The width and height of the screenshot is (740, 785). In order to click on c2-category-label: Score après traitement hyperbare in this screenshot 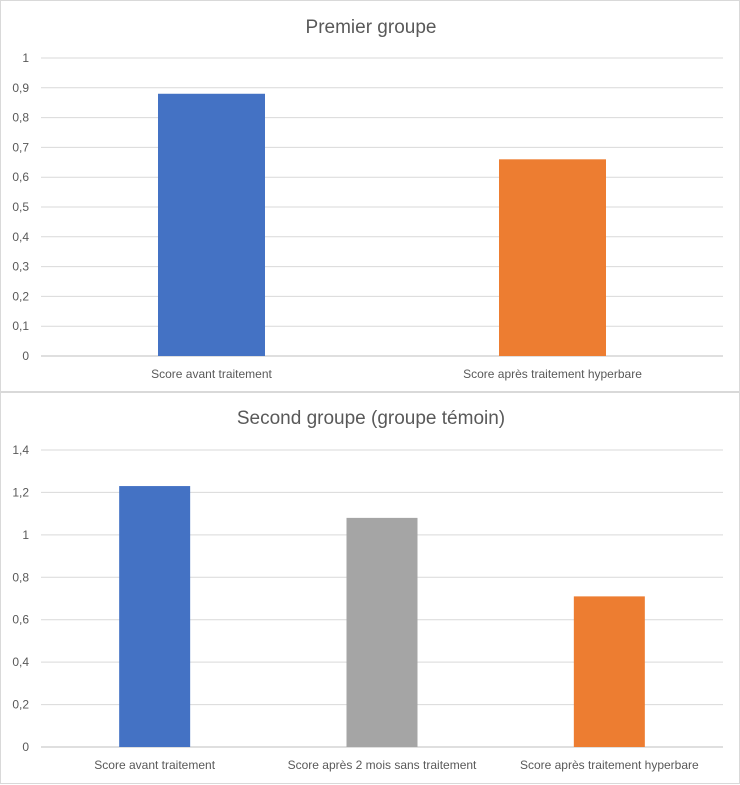, I will do `click(609, 765)`.